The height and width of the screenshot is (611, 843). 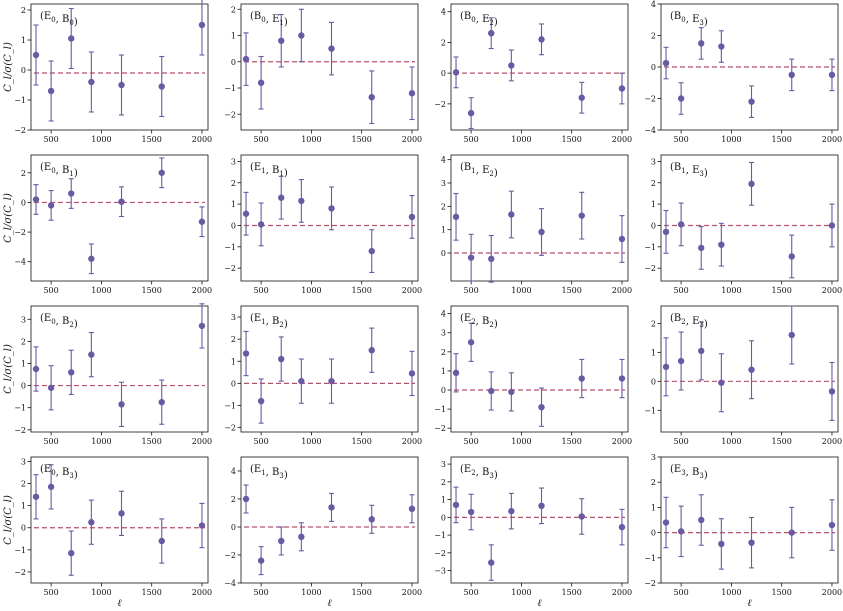 What do you see at coordinates (743, 224) in the screenshot?
I see `panel-8: −2 −1 0 1 2 3 500 1000 1500 2000 (B1, E3)` at bounding box center [743, 224].